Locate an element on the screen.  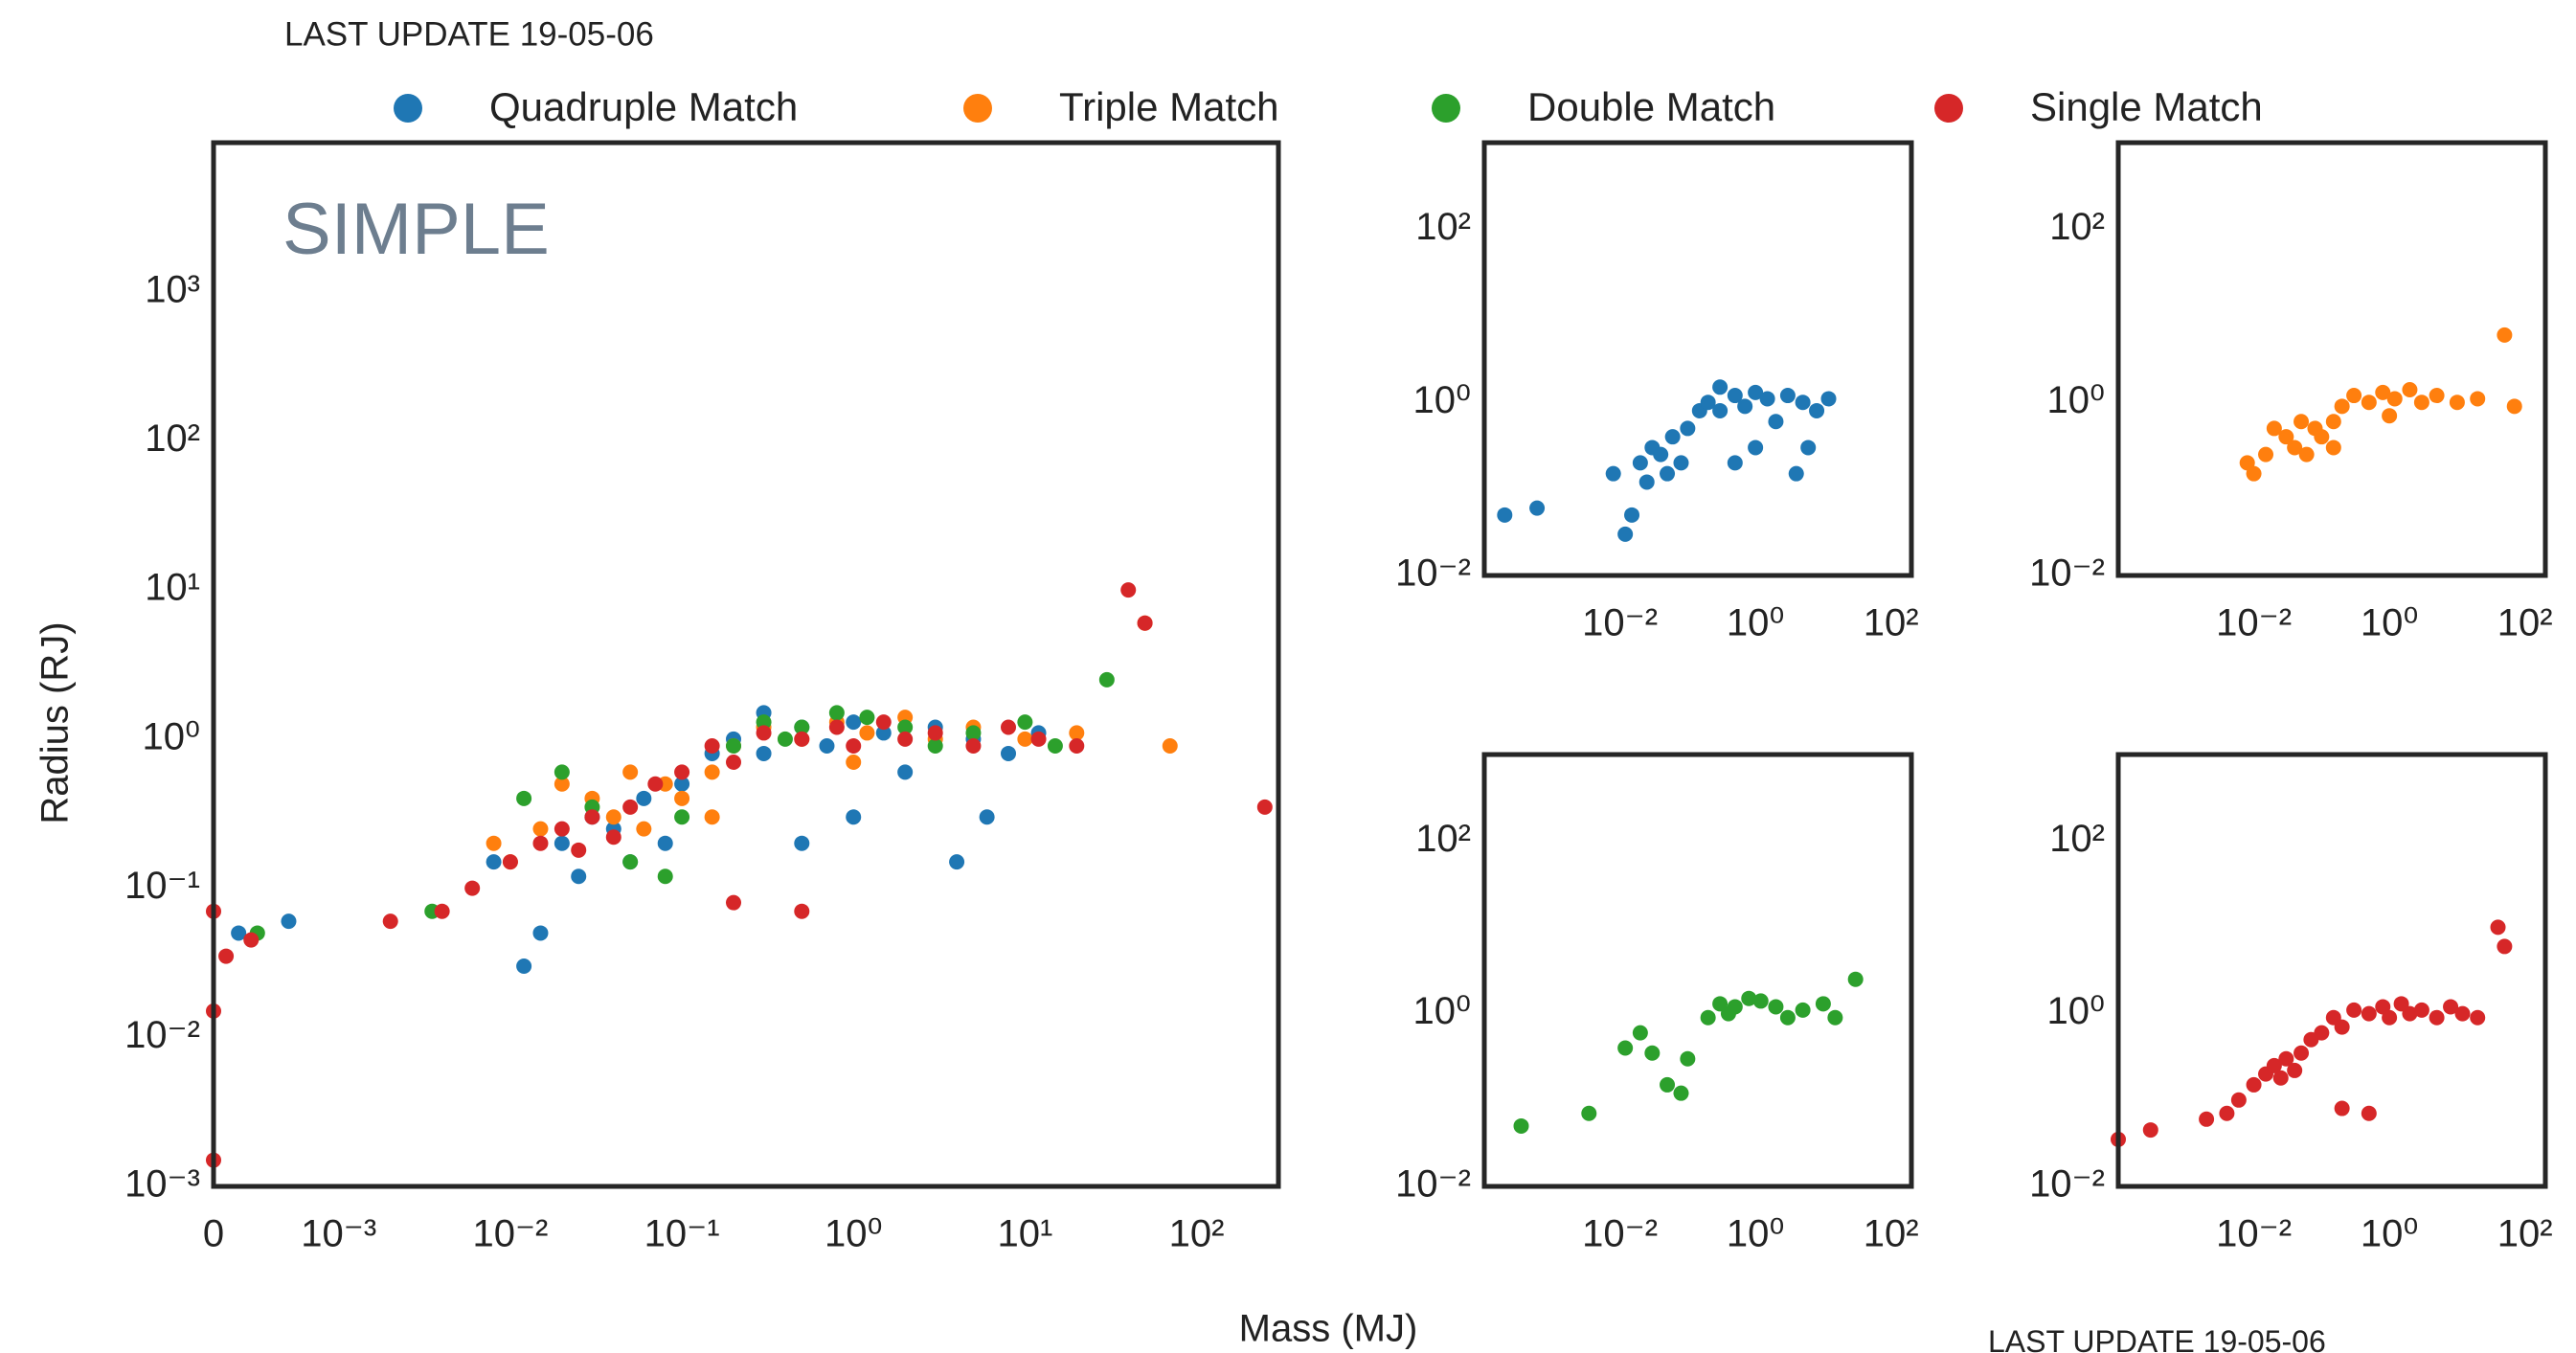
legend-label: Quadruple Match is located at coordinates (643, 107).